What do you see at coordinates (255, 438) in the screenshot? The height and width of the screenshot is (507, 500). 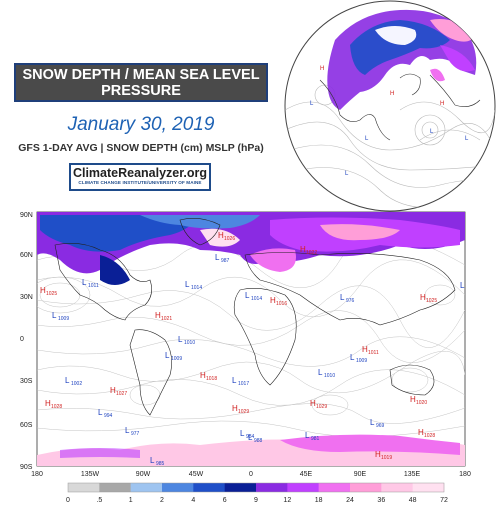 I see `pressure-low: L 988` at bounding box center [255, 438].